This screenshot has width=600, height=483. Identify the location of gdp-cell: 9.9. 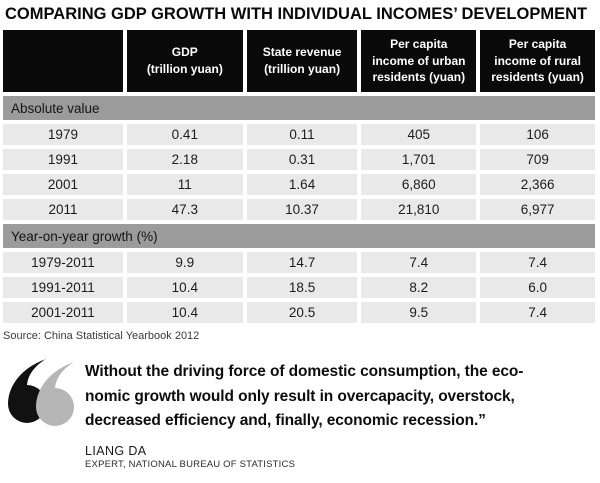
(184, 262).